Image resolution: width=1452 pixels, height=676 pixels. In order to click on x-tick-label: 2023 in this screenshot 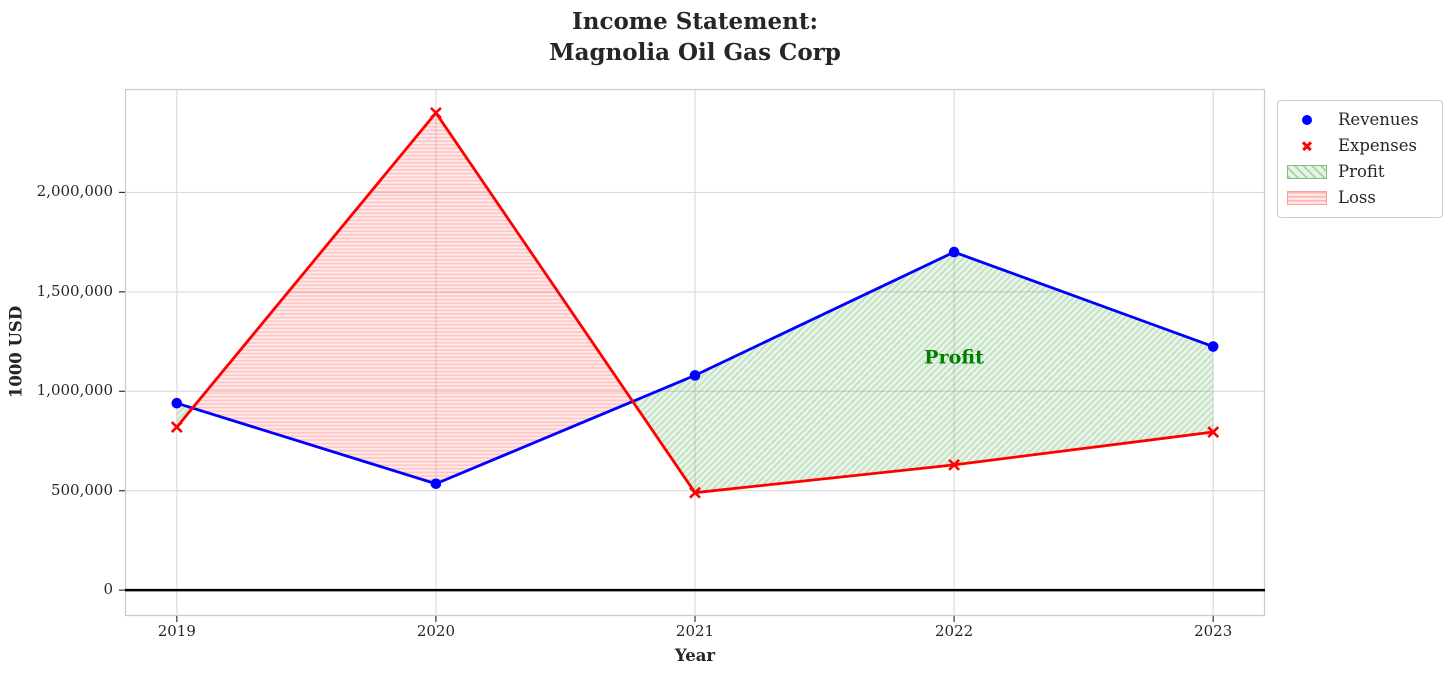, I will do `click(1213, 631)`.